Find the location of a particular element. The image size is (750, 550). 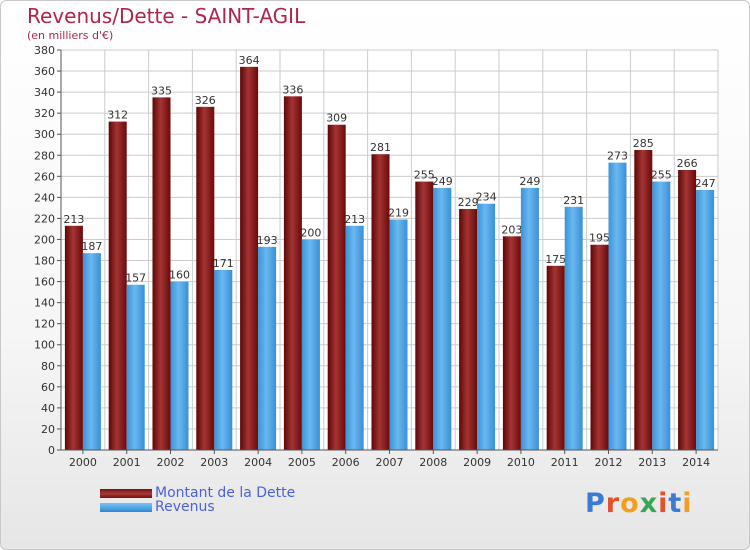

data-label-revenus: 160 is located at coordinates (179, 275).